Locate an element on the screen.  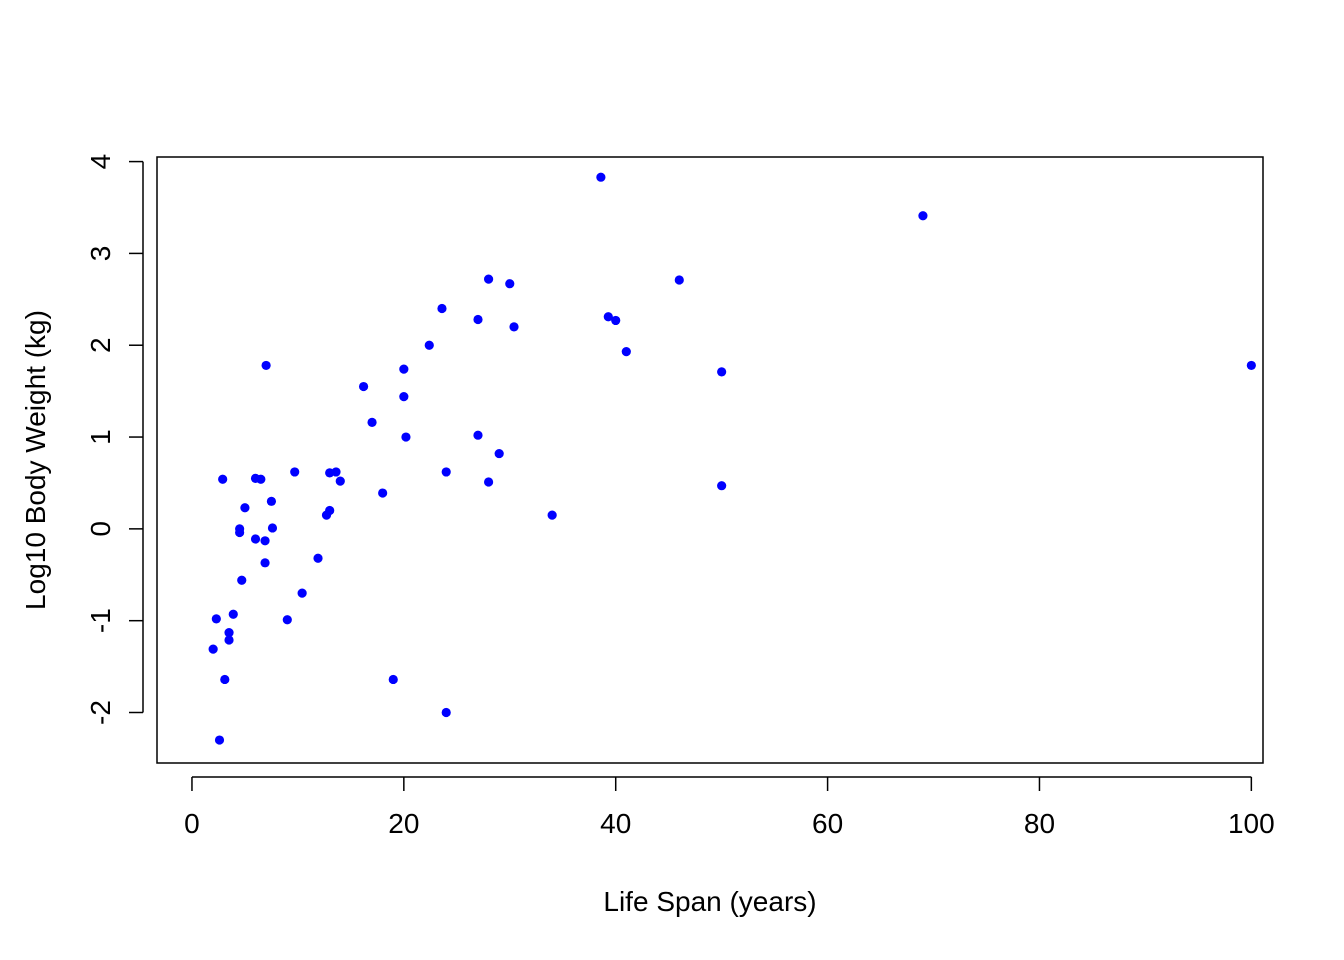
y-axis-label: Log10 Body Weight (kg) is located at coordinates (35, 460).